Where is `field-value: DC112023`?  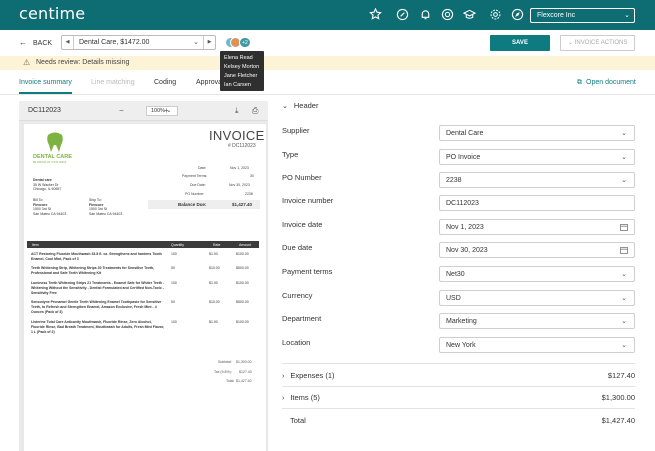
field-value: DC112023 is located at coordinates (462, 203).